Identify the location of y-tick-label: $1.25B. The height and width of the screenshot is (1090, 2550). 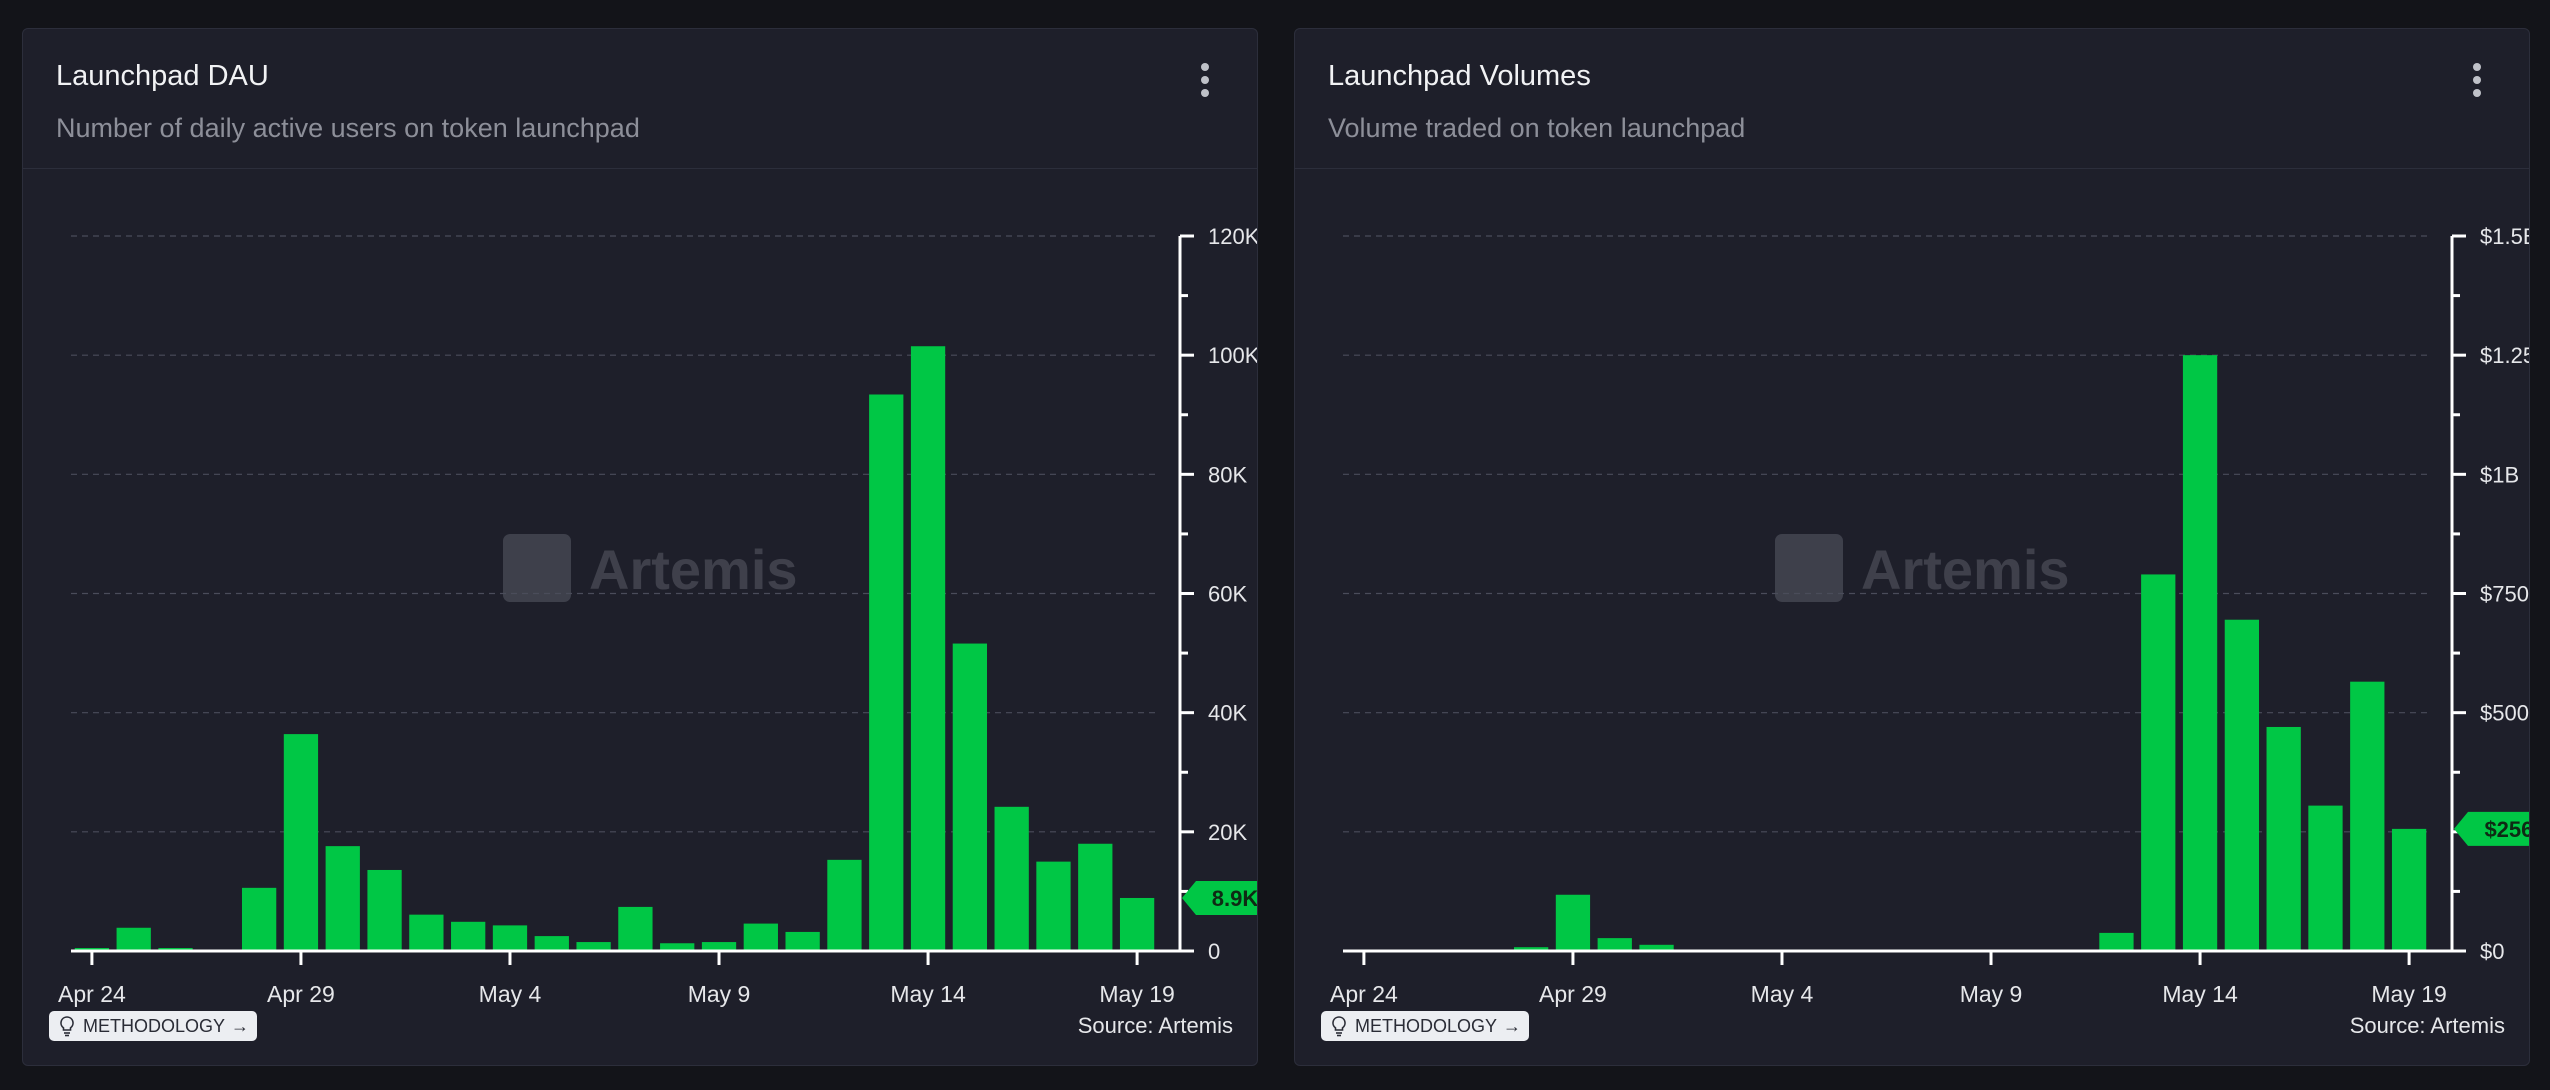
(2505, 355).